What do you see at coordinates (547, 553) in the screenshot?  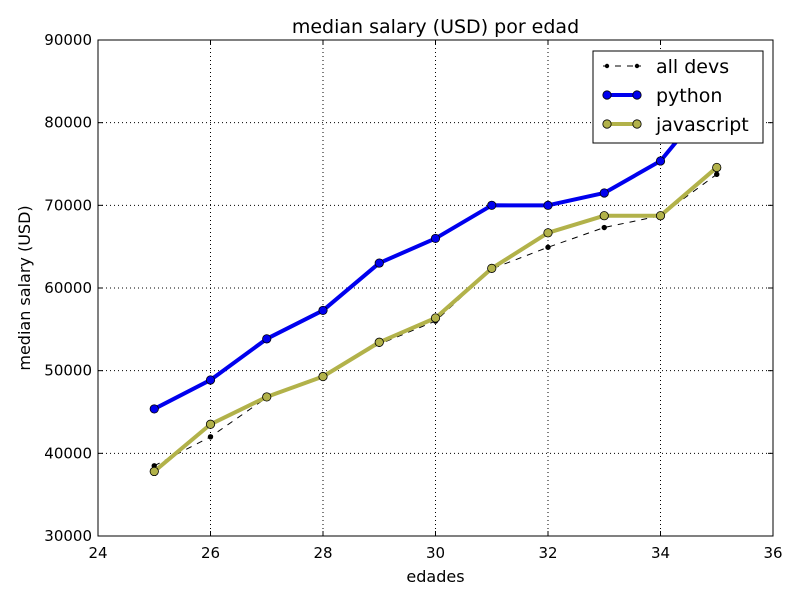 I see `x-tick-label: 32` at bounding box center [547, 553].